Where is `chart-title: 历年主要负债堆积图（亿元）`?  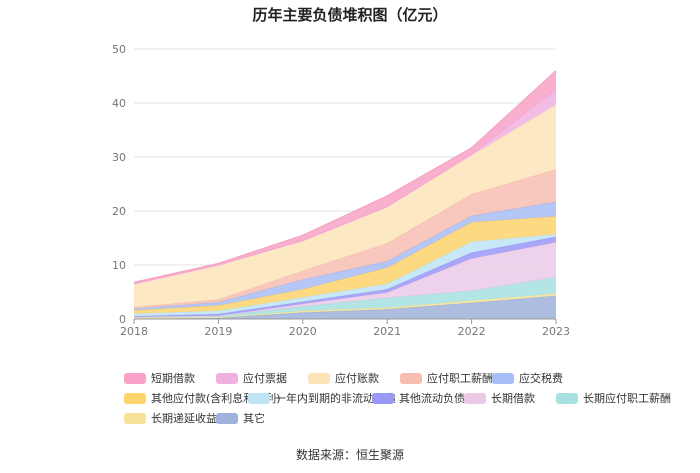 chart-title: 历年主要负债堆积图（亿元） is located at coordinates (350, 15).